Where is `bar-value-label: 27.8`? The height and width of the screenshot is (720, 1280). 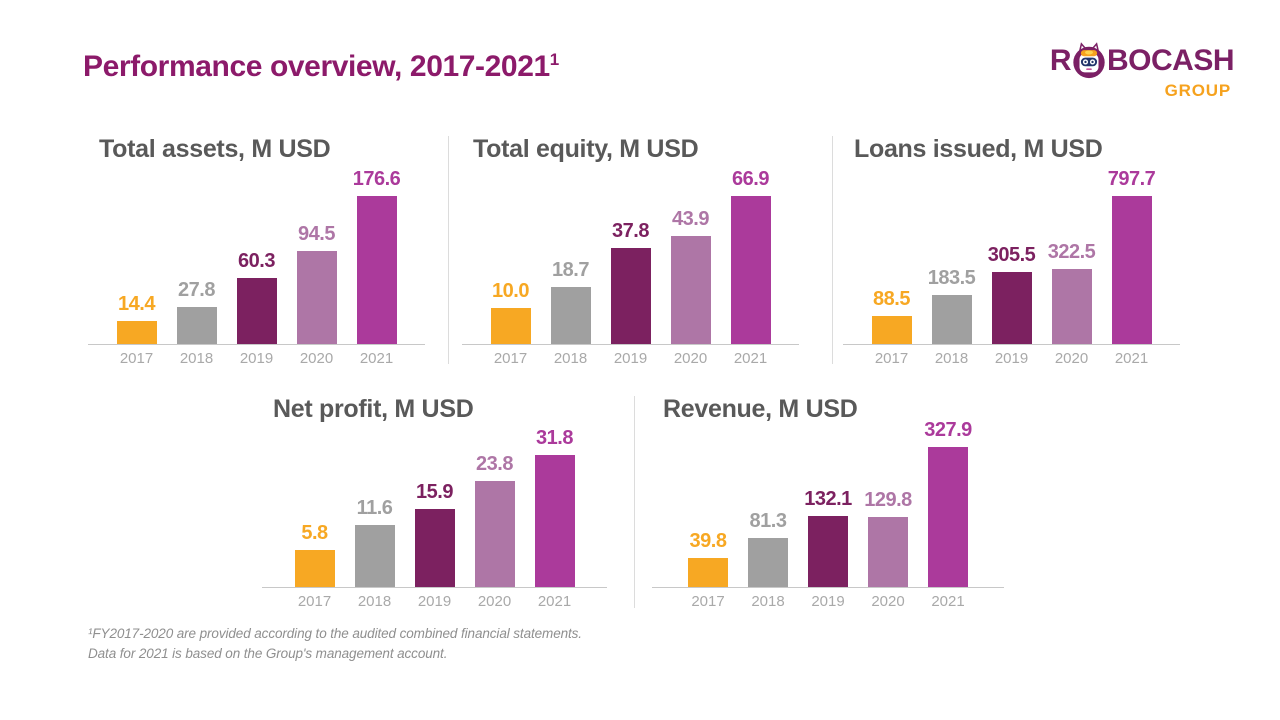
bar-value-label: 27.8 is located at coordinates (196, 290).